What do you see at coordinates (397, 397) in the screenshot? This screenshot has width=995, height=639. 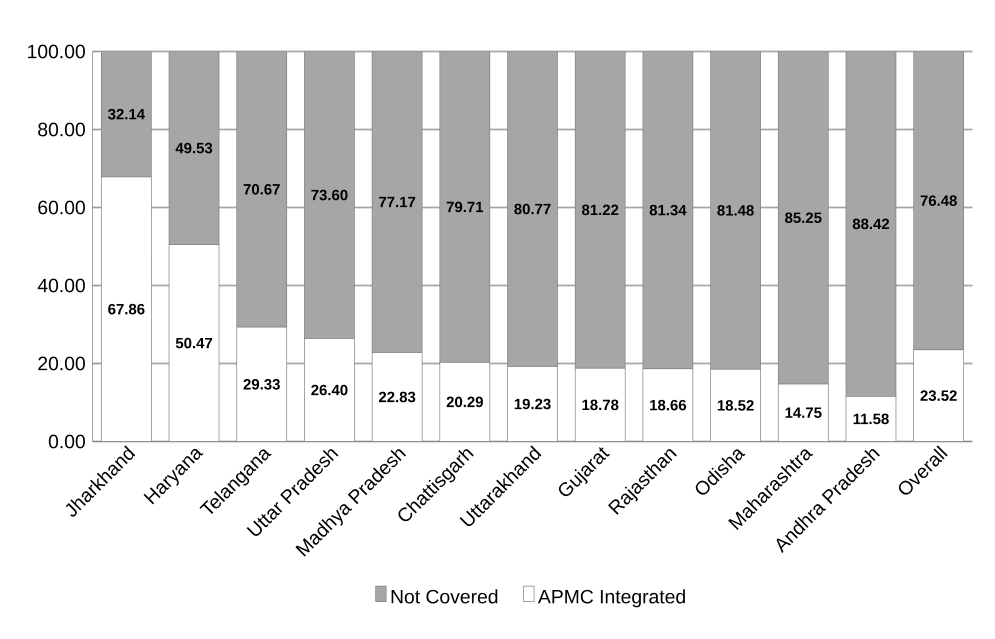 I see `data-label: 22.83` at bounding box center [397, 397].